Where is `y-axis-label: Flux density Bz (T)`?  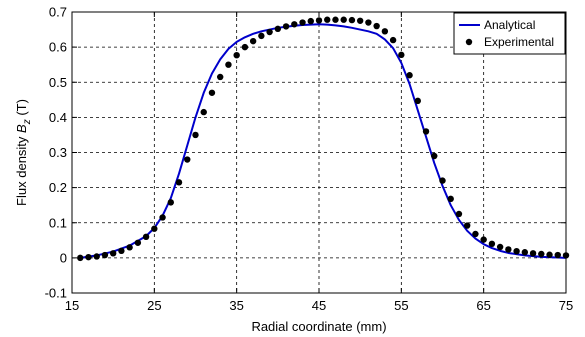 y-axis-label: Flux density Bz (T) is located at coordinates (23, 152).